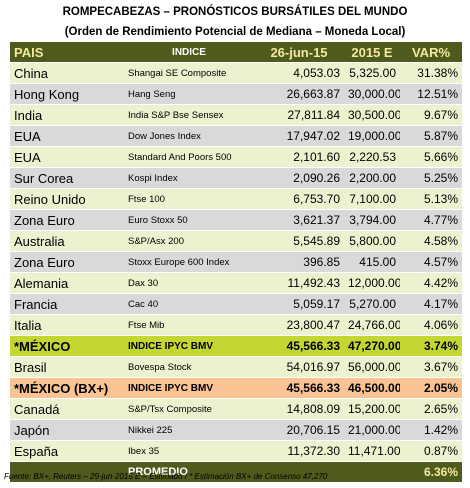 Image resolution: width=470 pixels, height=488 pixels. I want to click on table-cell: 17,947.02, so click(299, 136).